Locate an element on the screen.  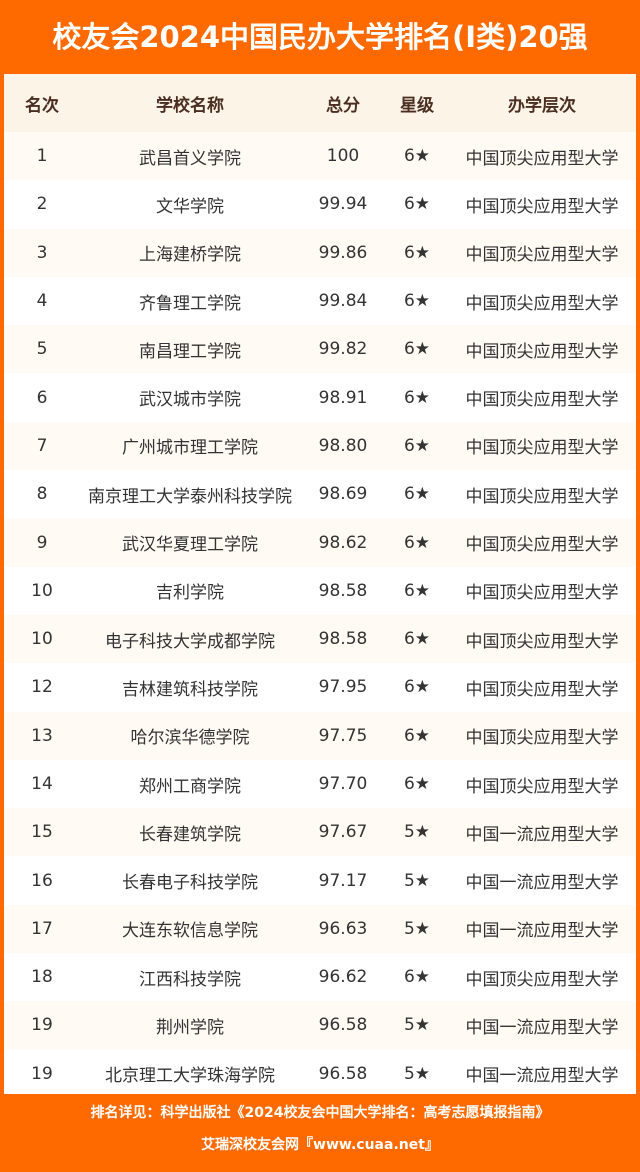
table-row: 18 江西科技学院 96.62 6★ 中国顶尖应用型大学 is located at coordinates (320, 977).